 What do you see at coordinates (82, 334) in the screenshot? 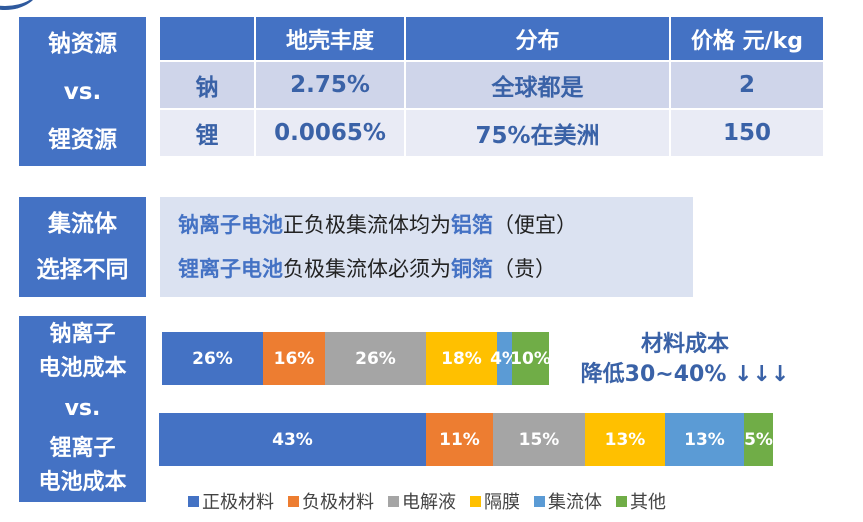
I see `label-line: 钠离子` at bounding box center [82, 334].